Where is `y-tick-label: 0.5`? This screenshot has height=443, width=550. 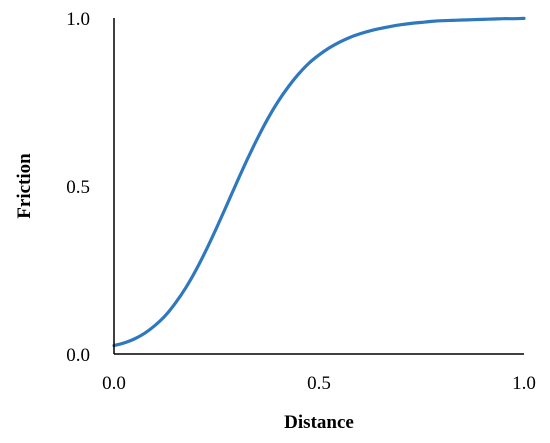 y-tick-label: 0.5 is located at coordinates (78, 187).